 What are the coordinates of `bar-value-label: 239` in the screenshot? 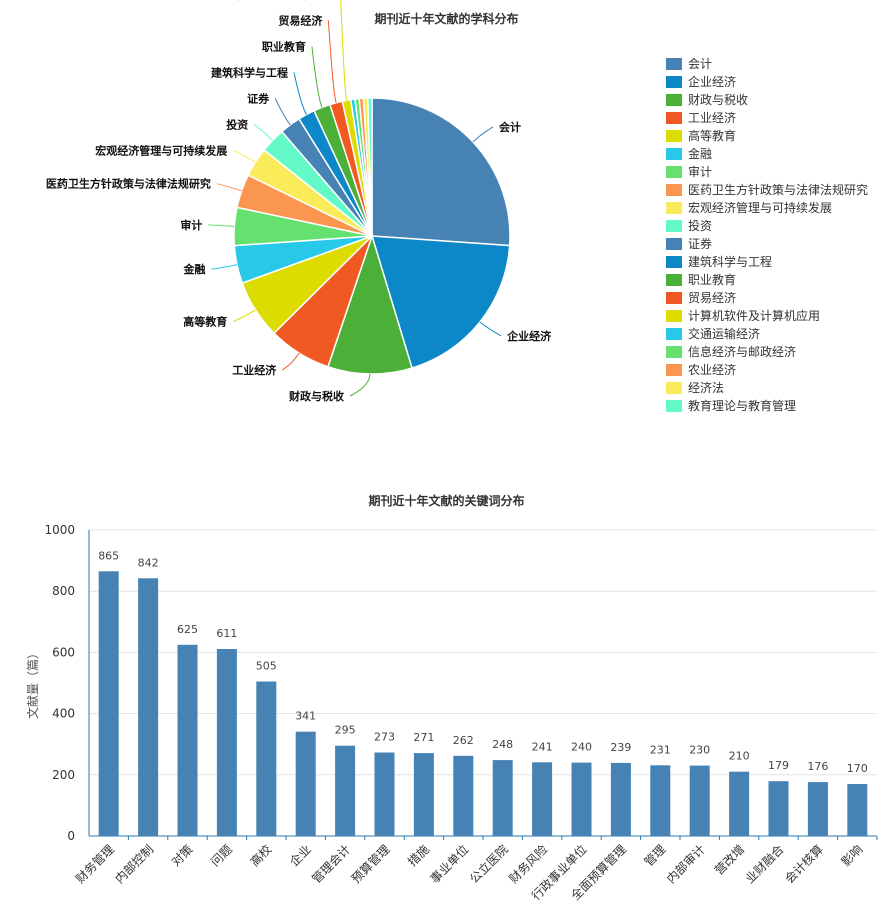 It's located at (620, 747).